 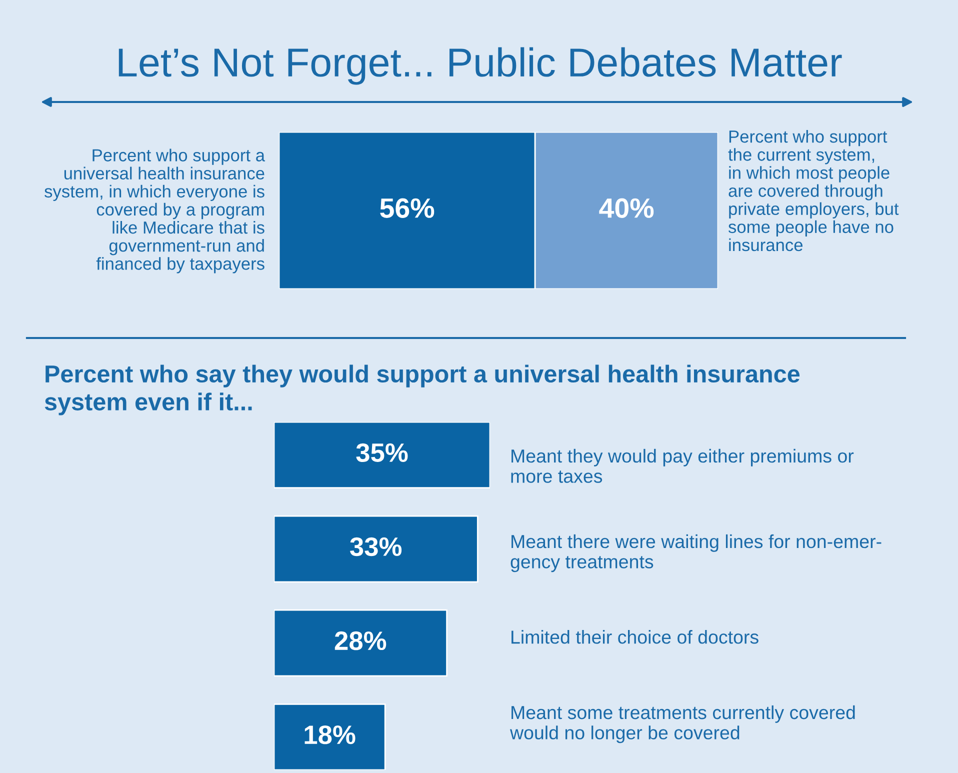 What do you see at coordinates (155, 211) in the screenshot?
I see `text: Percent who support a universal health insurance system, in which everyone is covered by a program like Medicare that is government-run and financed by taxpayers` at bounding box center [155, 211].